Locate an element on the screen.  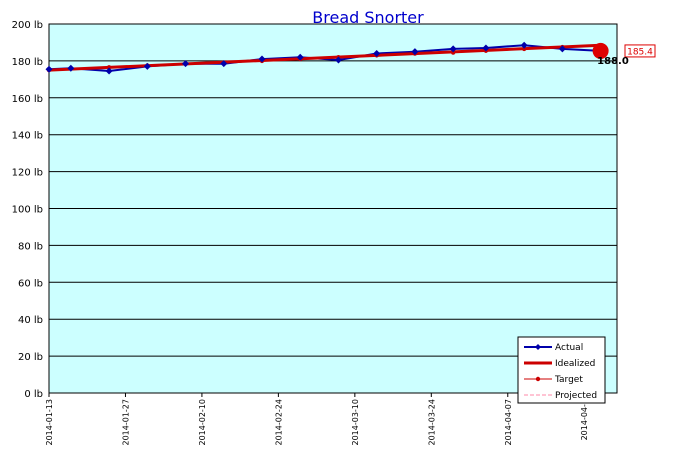
y-tick-label: 20 lb is located at coordinates (30, 357).